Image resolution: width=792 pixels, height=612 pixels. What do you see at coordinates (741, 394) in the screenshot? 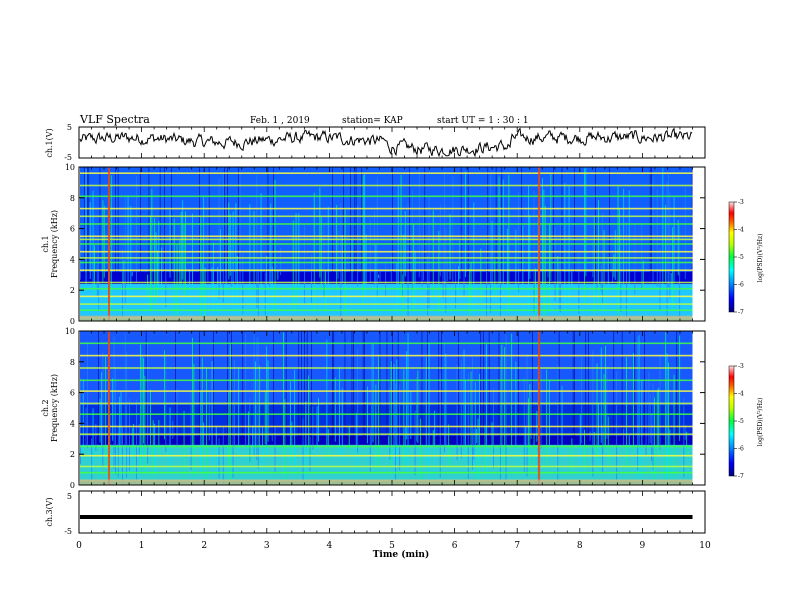
I see `ch2-colorbar-tick-label: -4` at bounding box center [741, 394].